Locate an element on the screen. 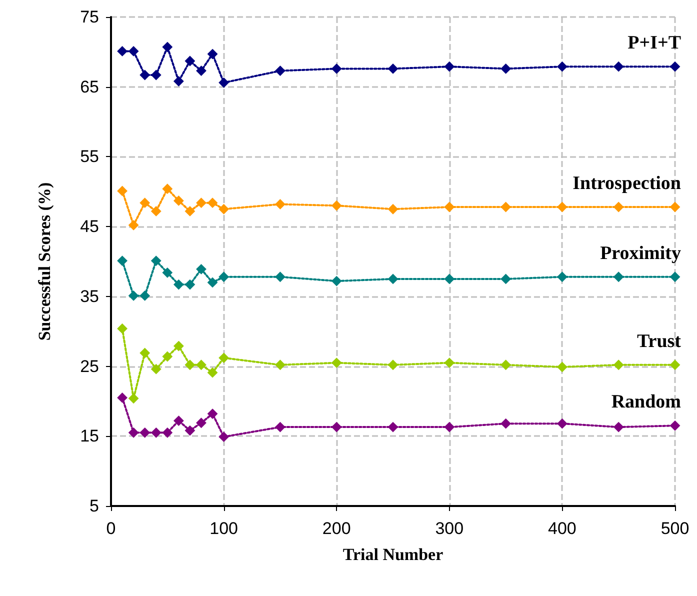 The image size is (697, 596). y-tick-label: 65 is located at coordinates (89, 86).